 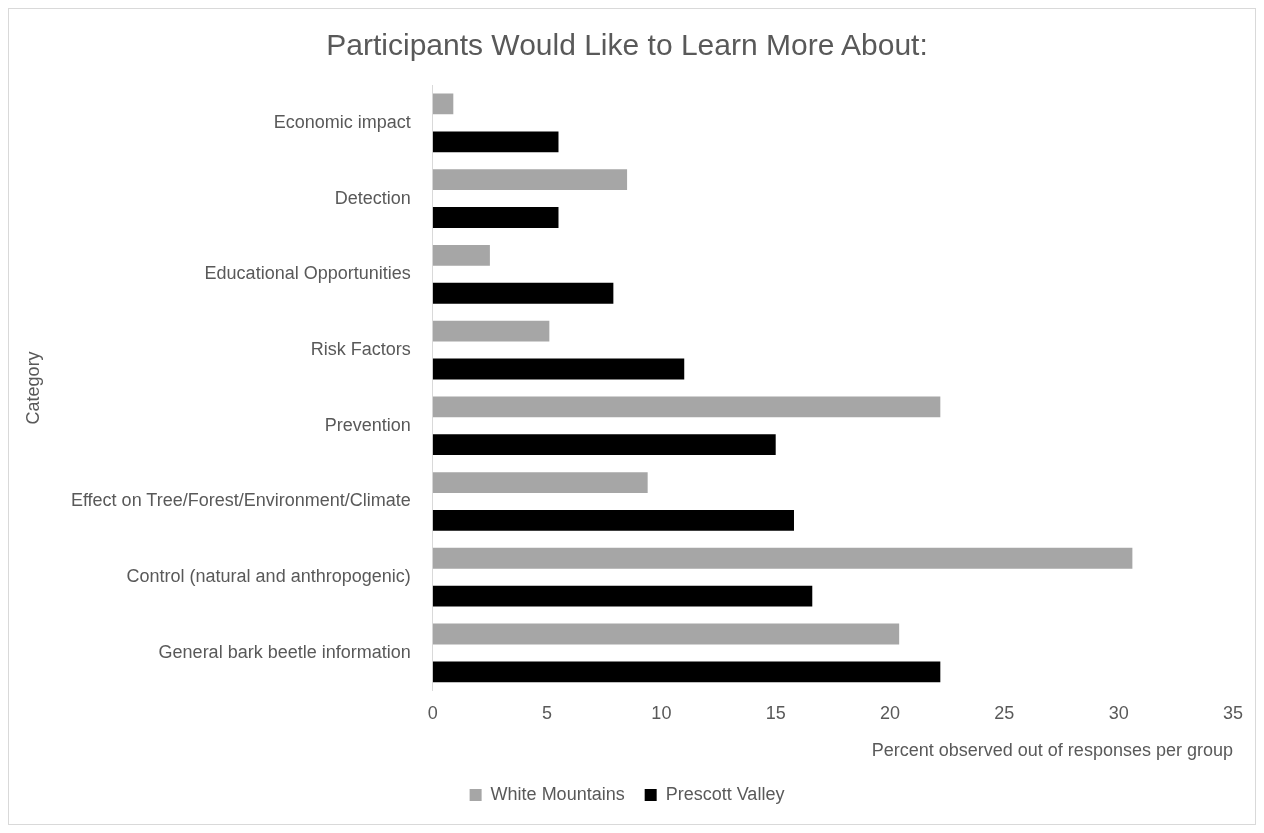 What do you see at coordinates (725, 793) in the screenshot?
I see `legend-label: Prescott Valley` at bounding box center [725, 793].